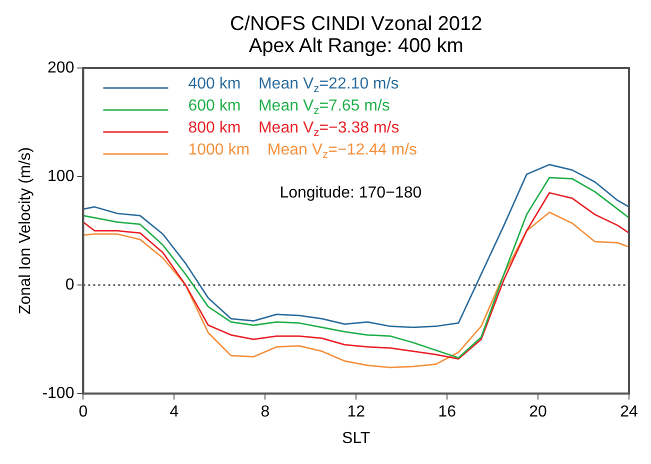 This screenshot has width=651, height=464. I want to click on chart-subtitle: Apex Alt Range: 400 km, so click(356, 46).